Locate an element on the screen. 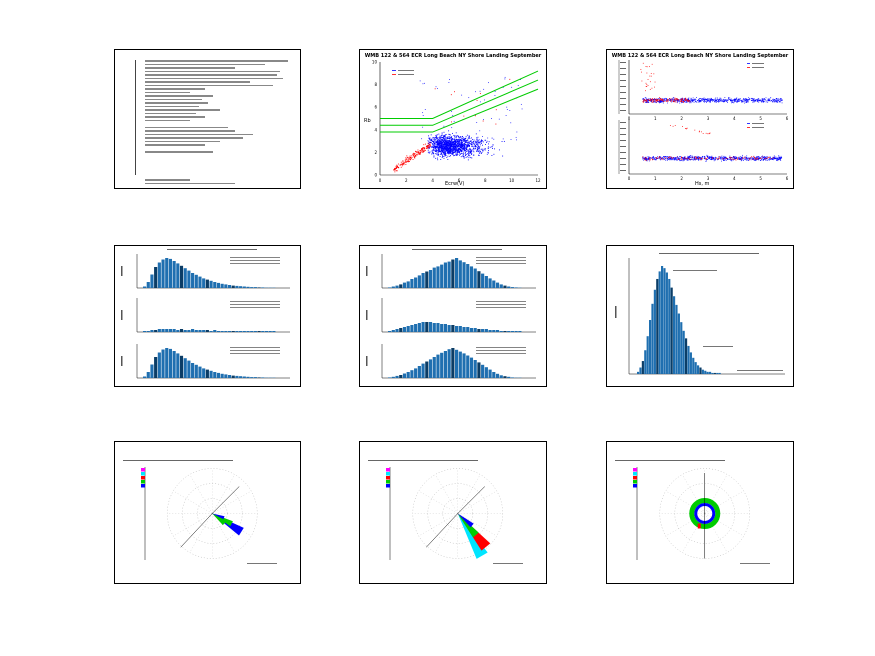 The width and height of the screenshot is (875, 656). rose-spoke is located at coordinates (446, 494).